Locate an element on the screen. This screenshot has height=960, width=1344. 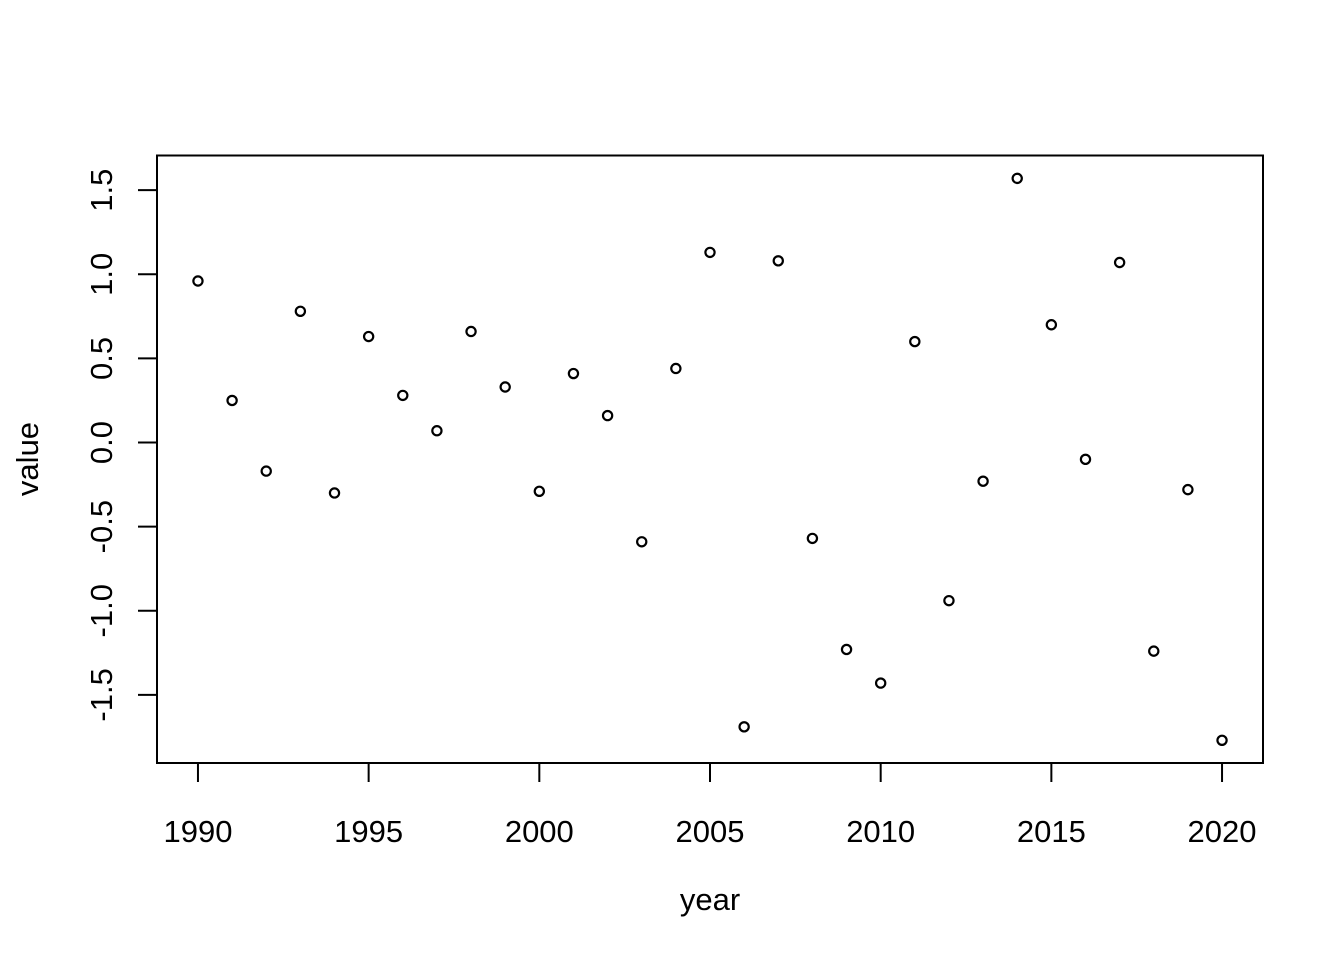
y-tick-label: 0.0 is located at coordinates (101, 442).